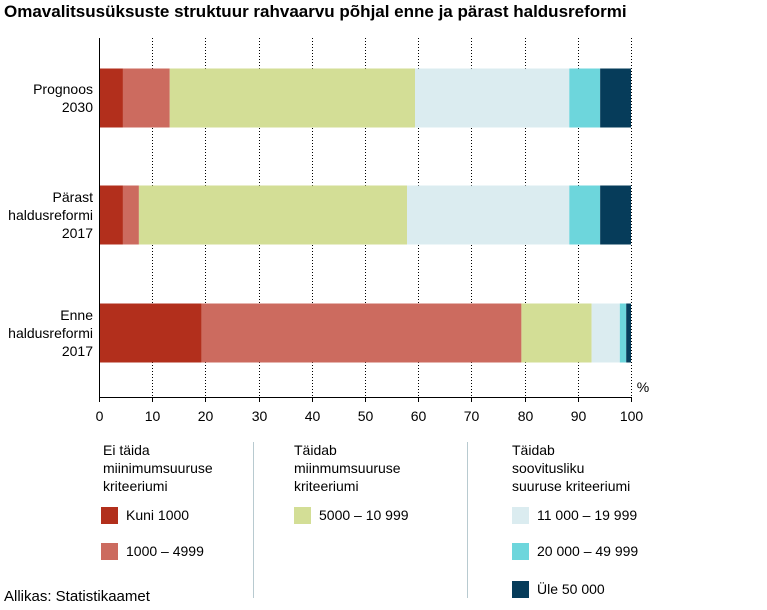 Image resolution: width=767 pixels, height=610 pixels. I want to click on x-tick-label-0: 0, so click(100, 416).